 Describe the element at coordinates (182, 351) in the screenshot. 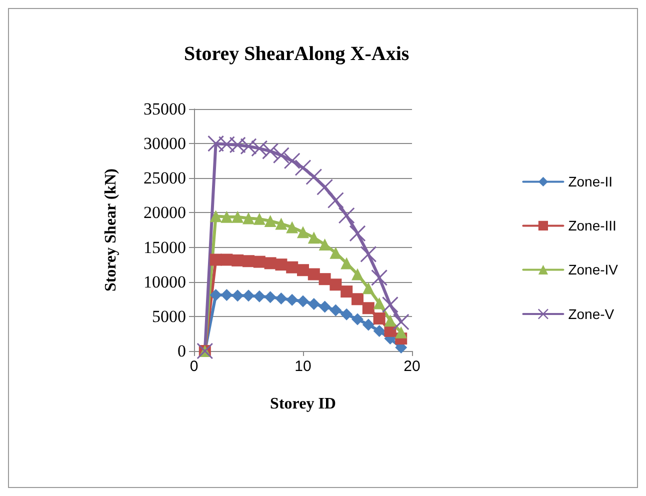

I see `y-tick-label: 0` at that location.